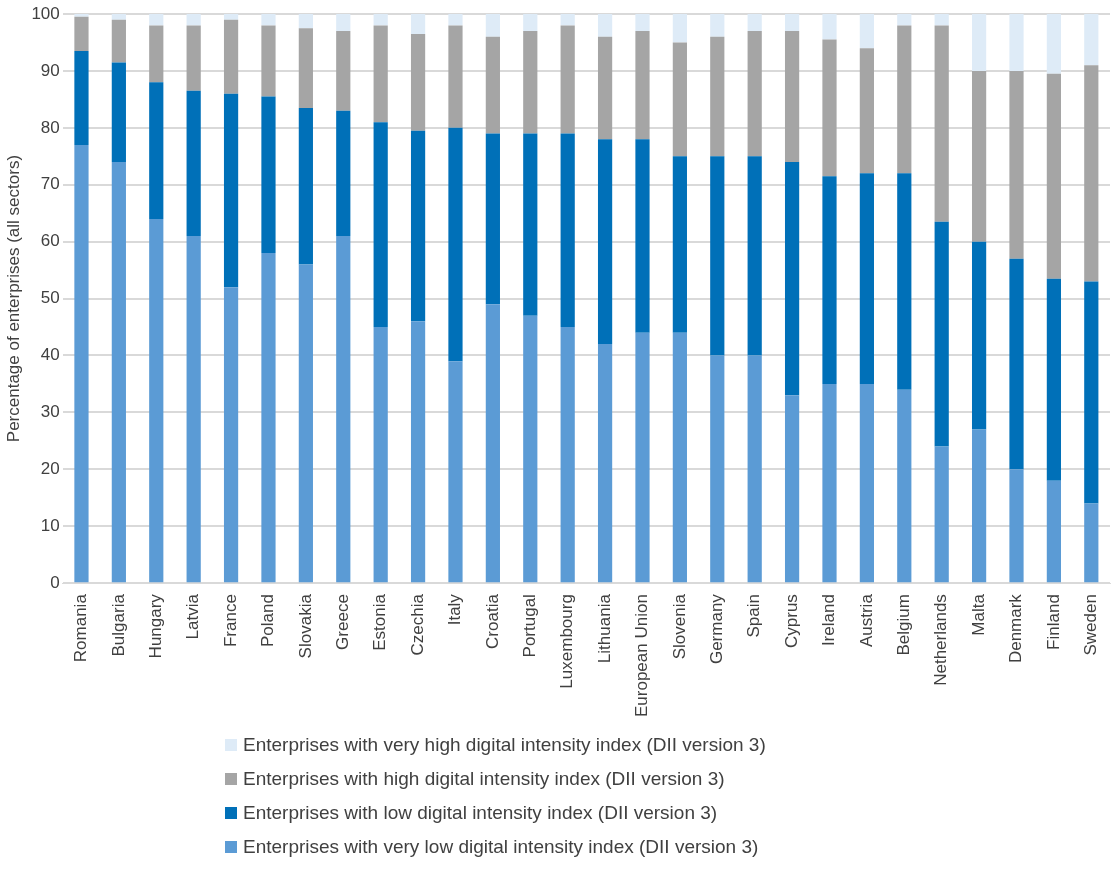 The width and height of the screenshot is (1116, 884). Describe the element at coordinates (50, 298) in the screenshot. I see `y-tick-label: 50` at that location.